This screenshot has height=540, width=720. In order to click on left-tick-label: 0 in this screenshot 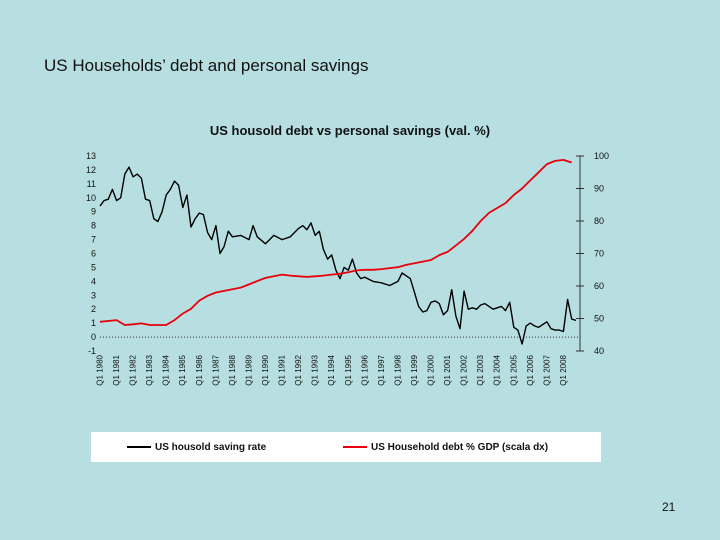, I will do `click(93, 337)`.